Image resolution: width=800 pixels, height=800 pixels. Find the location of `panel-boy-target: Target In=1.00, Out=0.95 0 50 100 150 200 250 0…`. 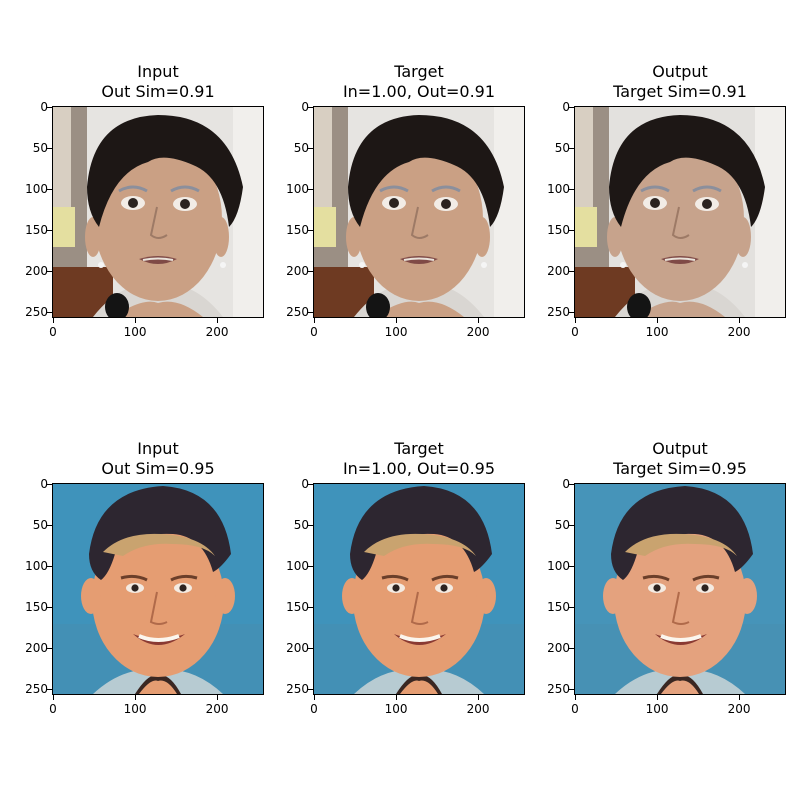

panel-boy-target: Target In=1.00, Out=0.95 0 50 100 150 200 250 0… is located at coordinates (405, 577).